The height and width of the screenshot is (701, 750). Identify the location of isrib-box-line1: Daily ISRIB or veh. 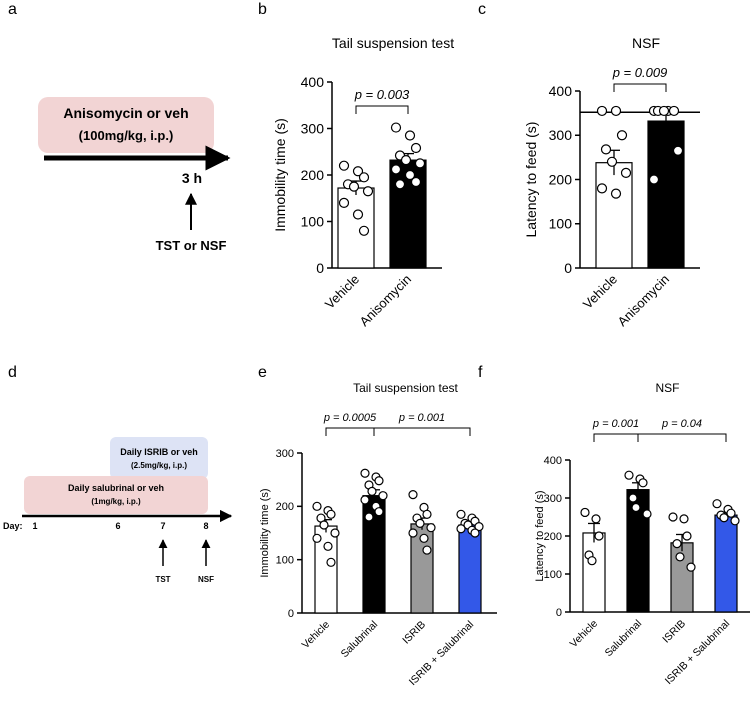
(159, 452).